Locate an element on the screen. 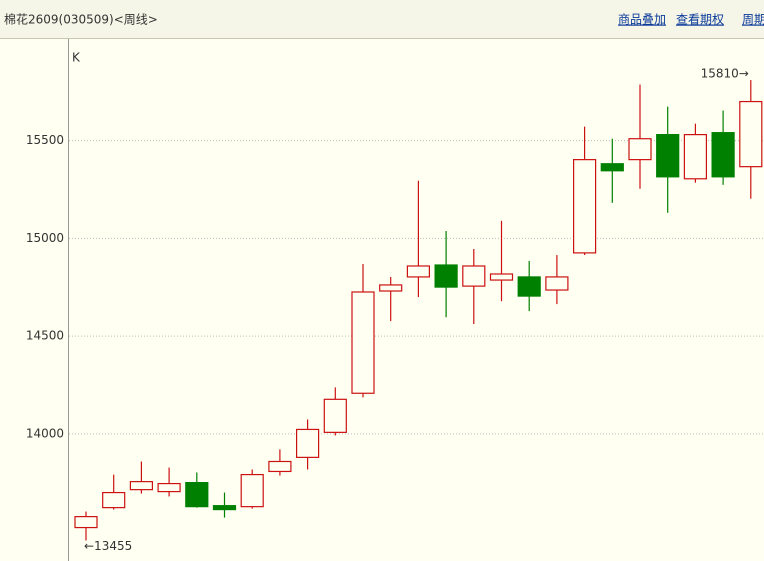 Image resolution: width=764 pixels, height=561 pixels. axis-label: K is located at coordinates (76, 58).